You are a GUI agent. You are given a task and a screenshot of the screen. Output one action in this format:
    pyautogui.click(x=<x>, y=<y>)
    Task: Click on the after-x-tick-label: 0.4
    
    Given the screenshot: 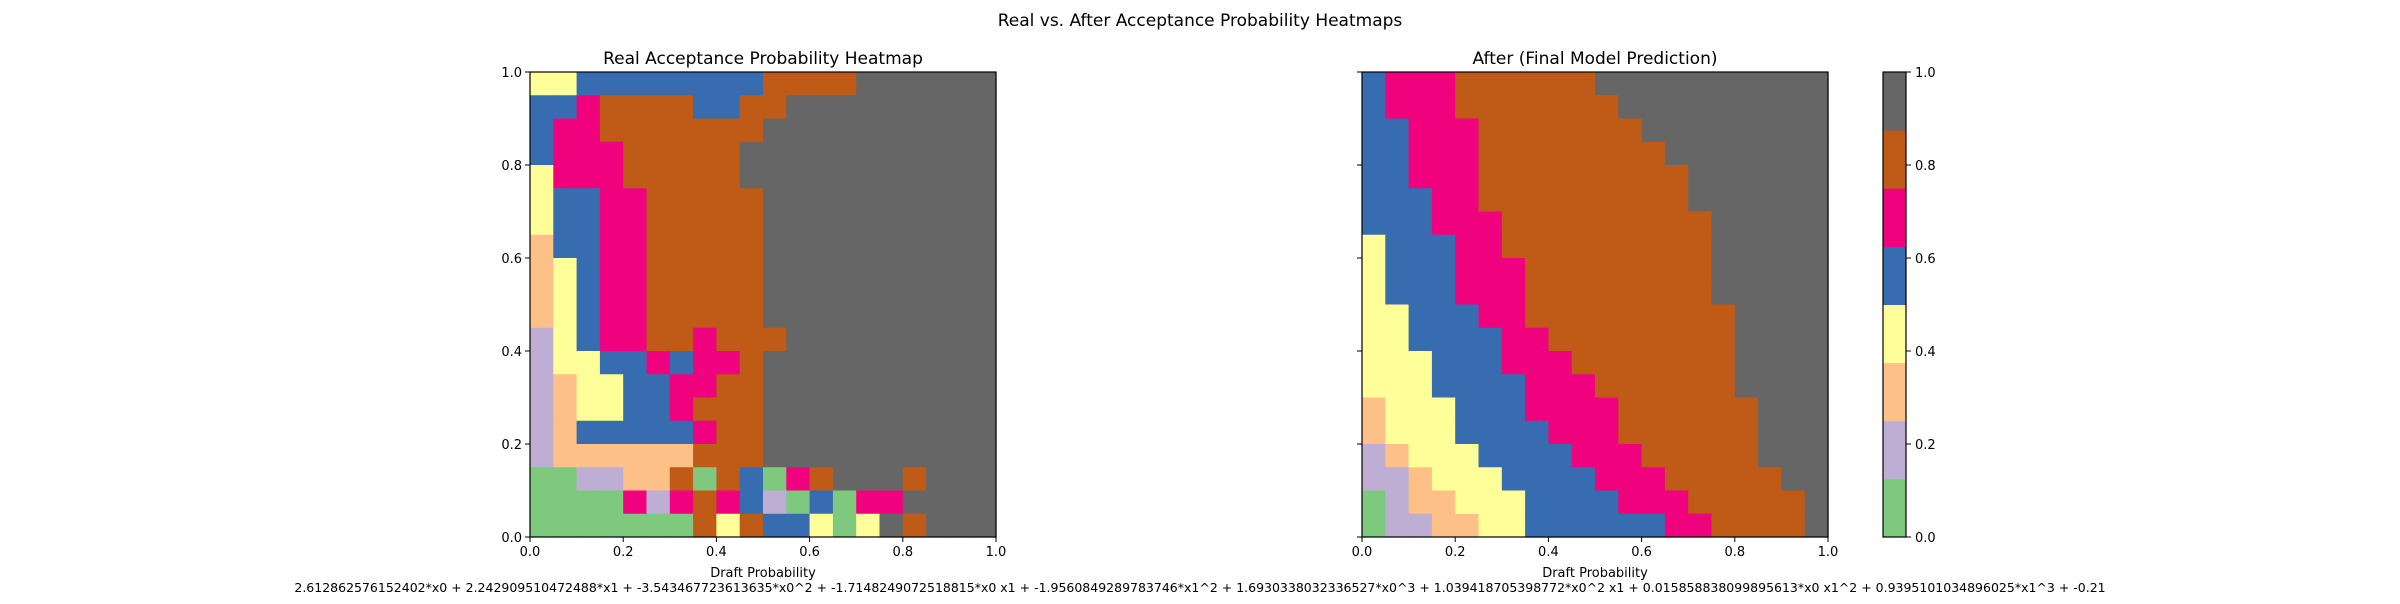 What is the action you would take?
    pyautogui.click(x=1548, y=552)
    